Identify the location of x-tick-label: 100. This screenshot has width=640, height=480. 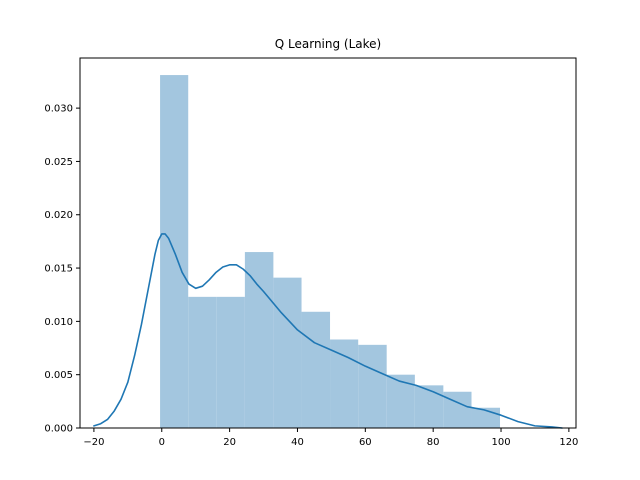
(500, 442).